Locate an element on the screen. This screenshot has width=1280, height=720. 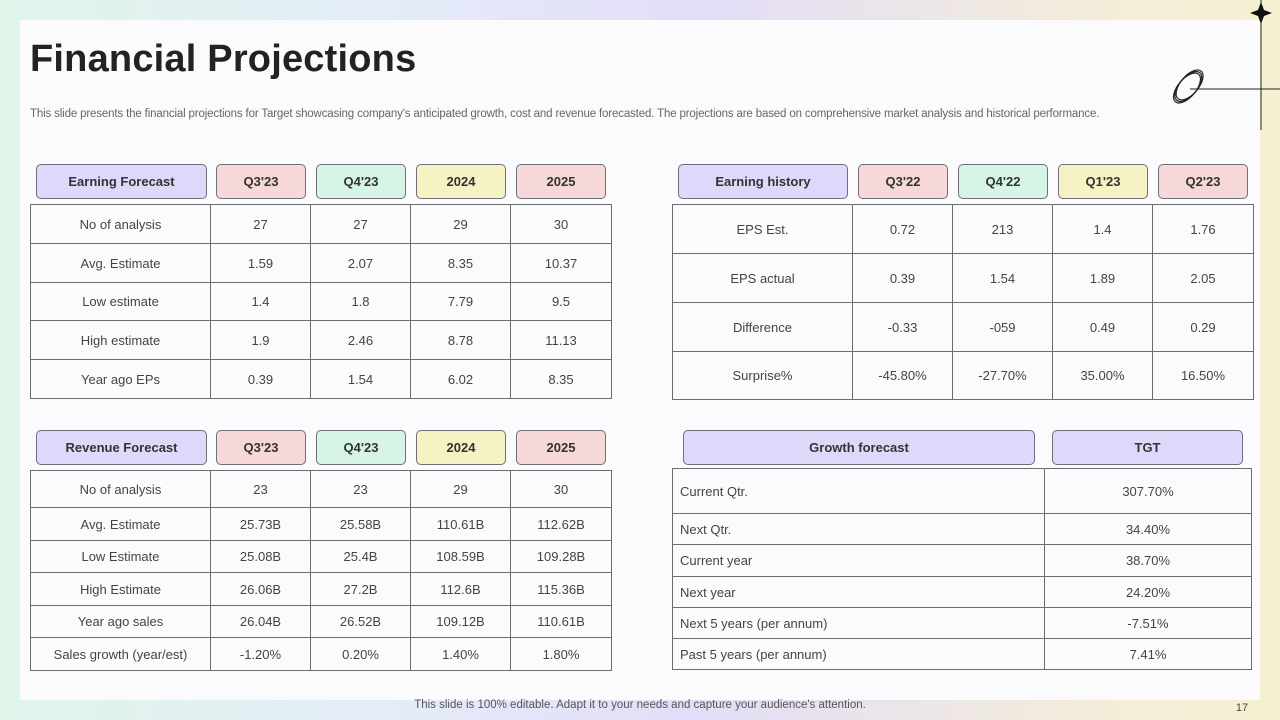
table-cell: 2.05 is located at coordinates (1203, 278).